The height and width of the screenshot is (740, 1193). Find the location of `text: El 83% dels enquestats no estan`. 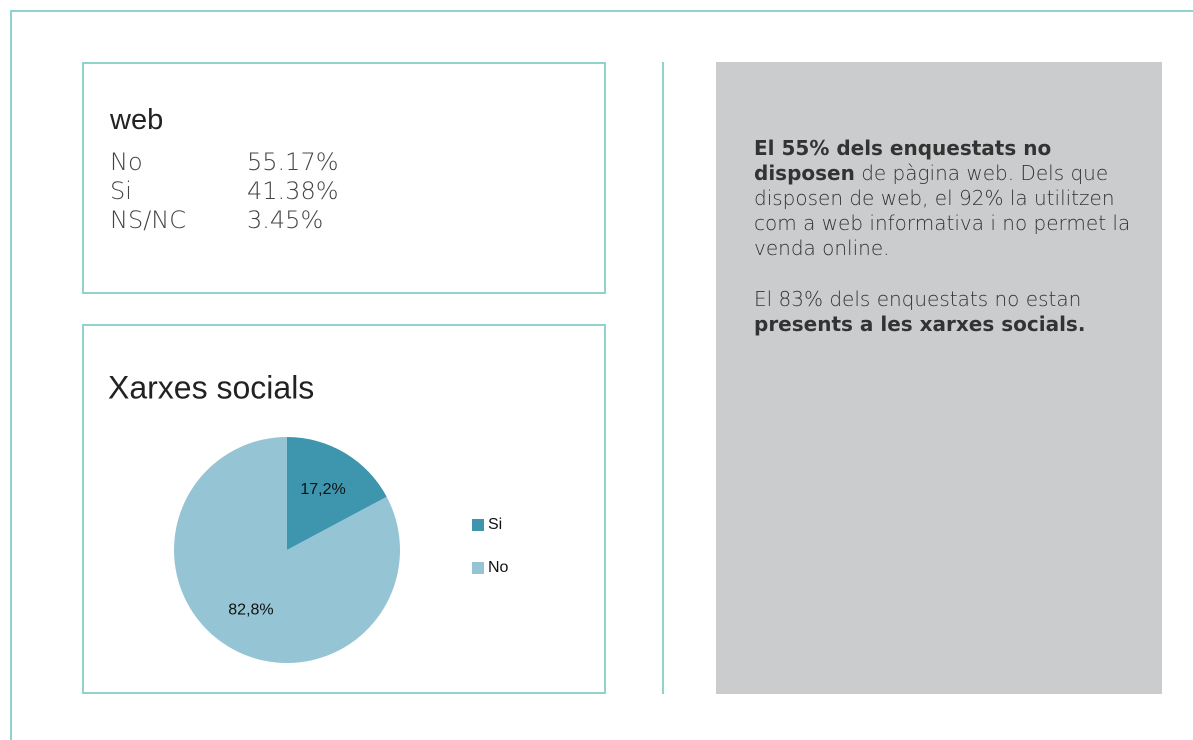

text: El 83% dels enquestats no estan is located at coordinates (918, 299).